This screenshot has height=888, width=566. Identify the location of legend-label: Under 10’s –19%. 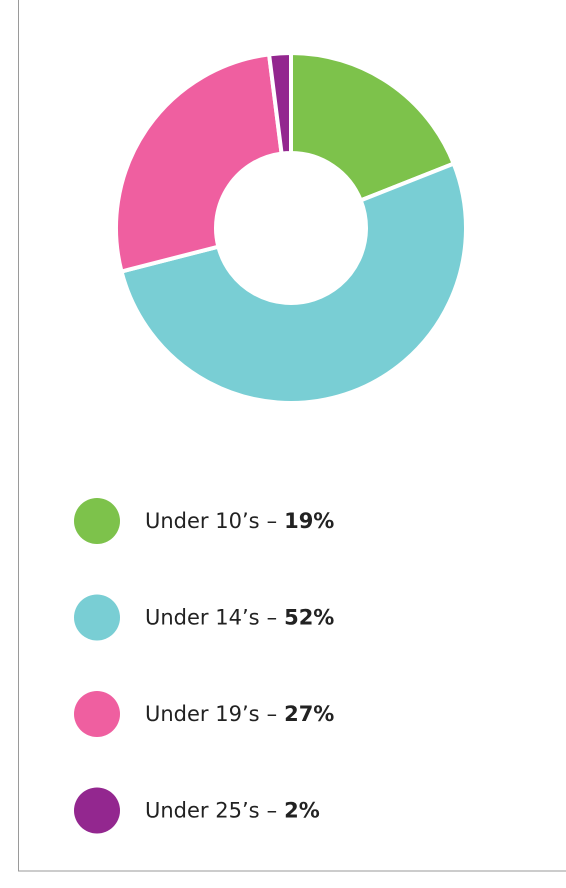
(239, 521).